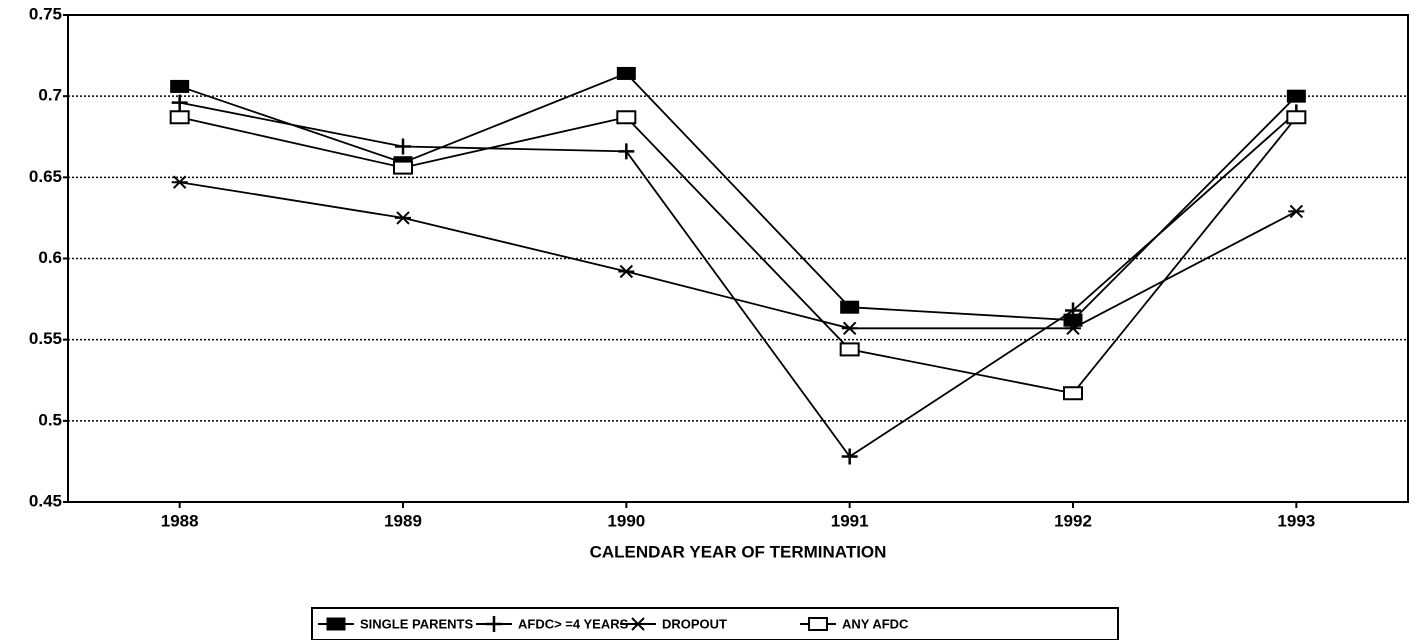  Describe the element at coordinates (850, 520) in the screenshot. I see `x-tick-label: 1991` at that location.